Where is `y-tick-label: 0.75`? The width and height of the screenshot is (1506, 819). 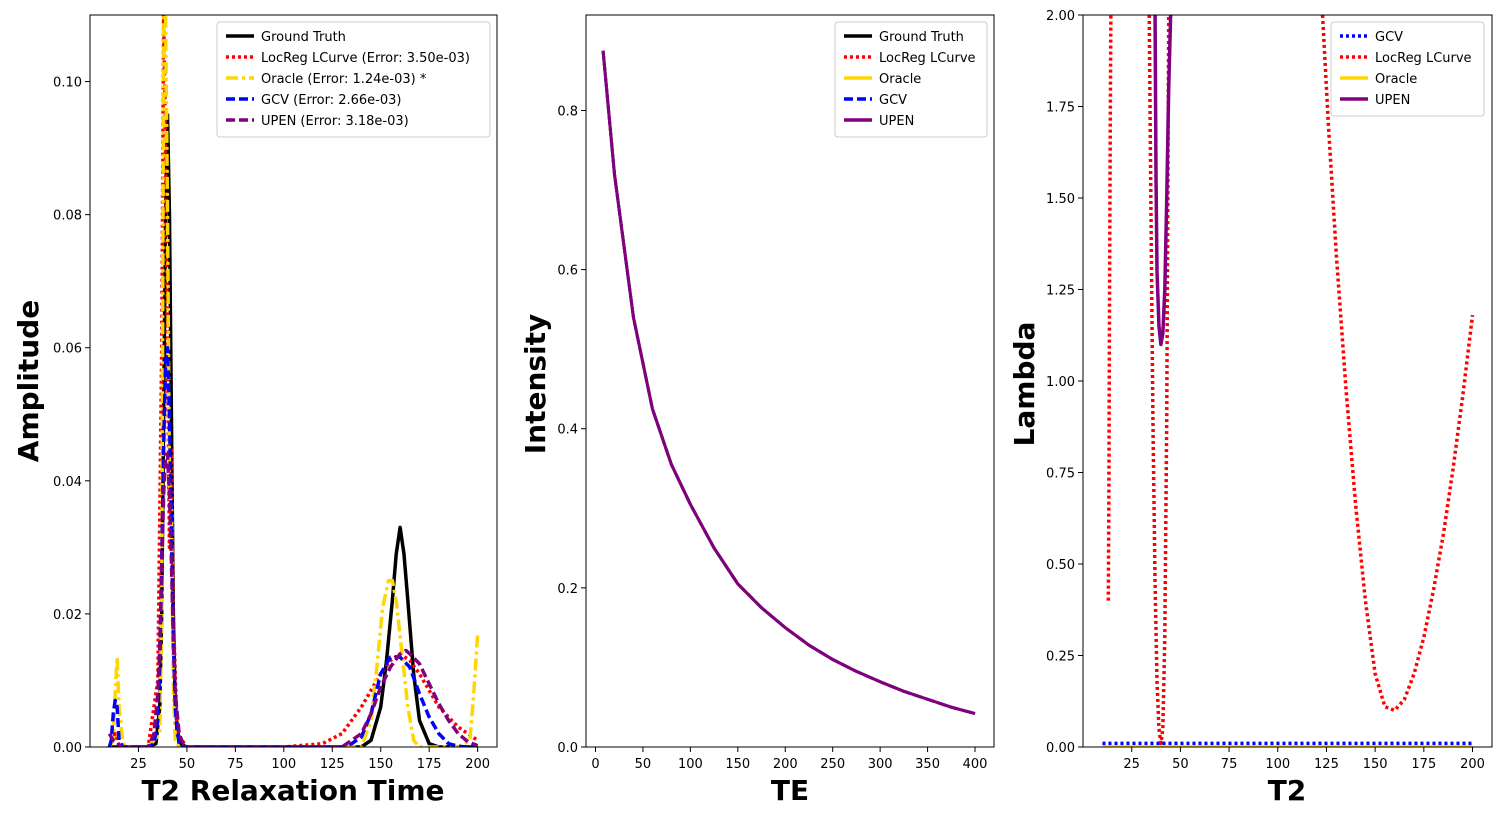 y-tick-label: 0.75 is located at coordinates (1060, 474).